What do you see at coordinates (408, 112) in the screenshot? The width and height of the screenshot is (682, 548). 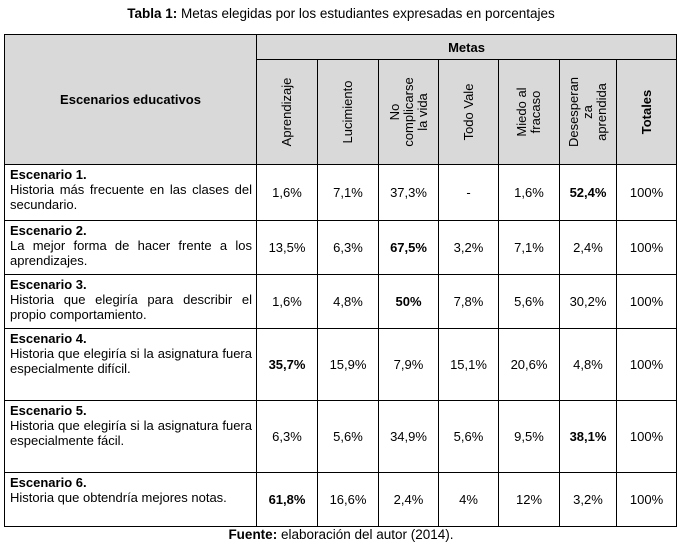 I see `column-header: No complicarse la vida` at bounding box center [408, 112].